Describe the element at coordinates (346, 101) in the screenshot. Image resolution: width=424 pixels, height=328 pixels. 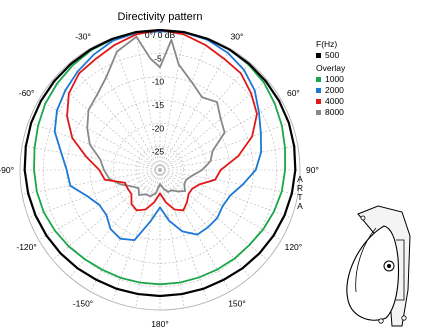
I see `legend-item: 4000` at that location.